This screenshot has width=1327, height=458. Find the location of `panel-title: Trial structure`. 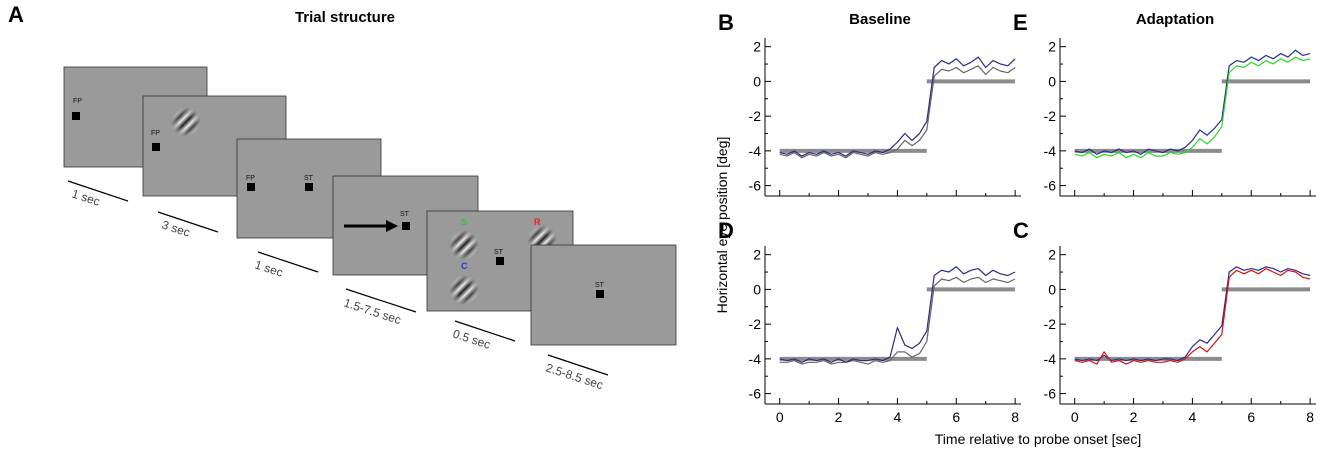

panel-title: Trial structure is located at coordinates (345, 17).